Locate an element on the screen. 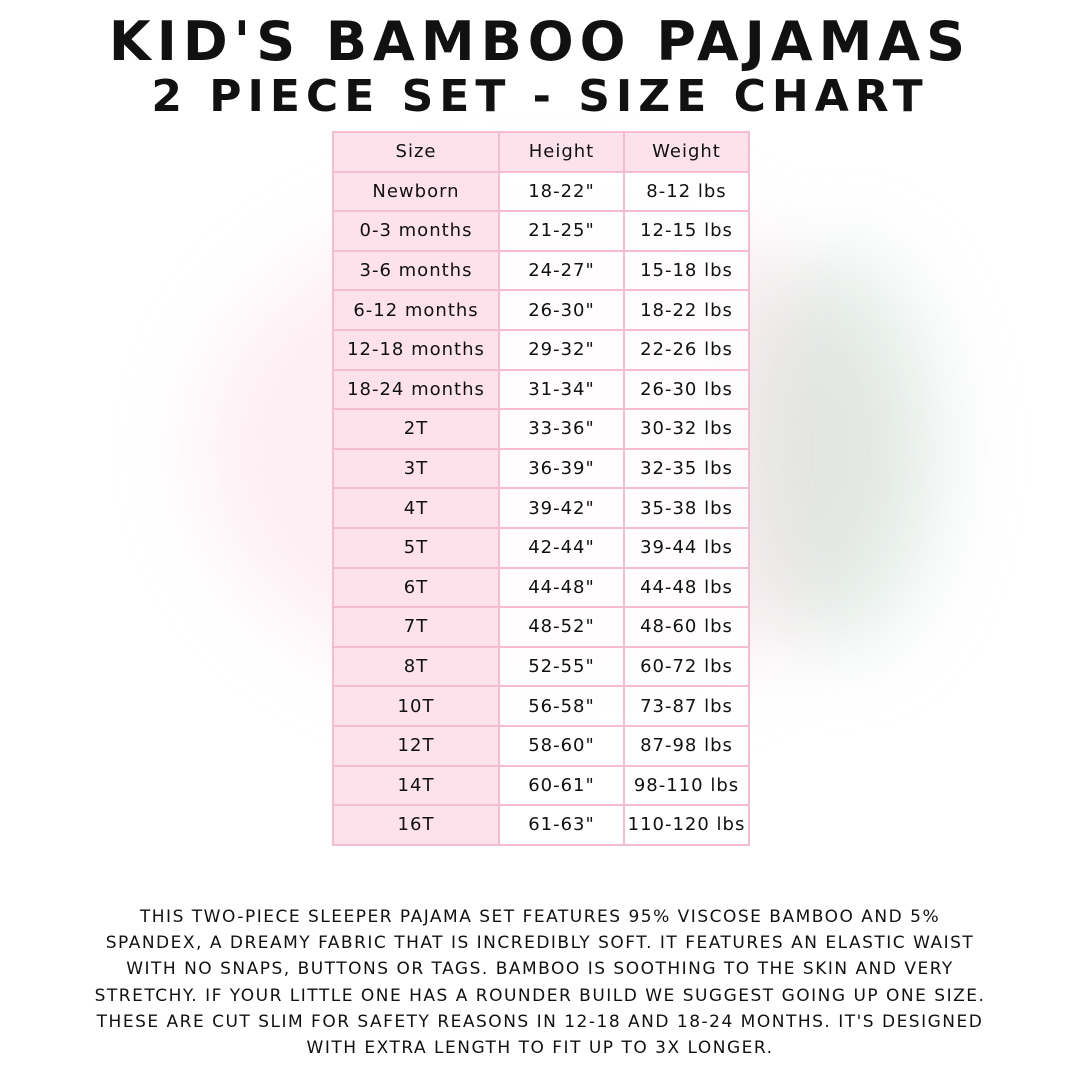 This screenshot has height=1080, width=1080. size-cell: 2T is located at coordinates (416, 429).